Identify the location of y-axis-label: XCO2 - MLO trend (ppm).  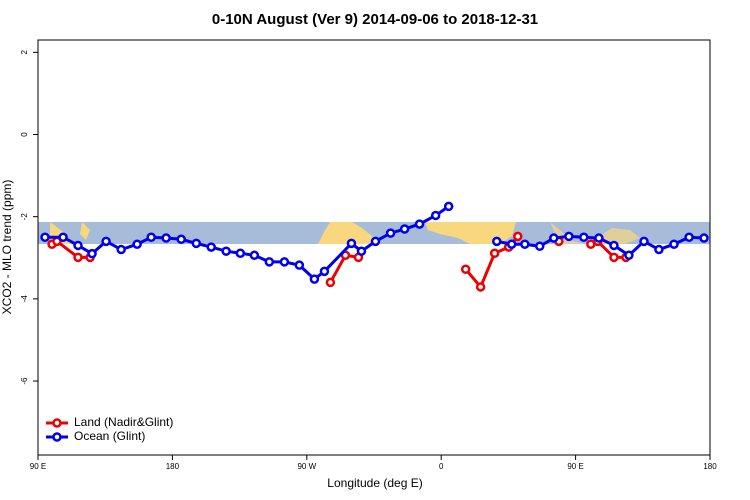
(7, 247).